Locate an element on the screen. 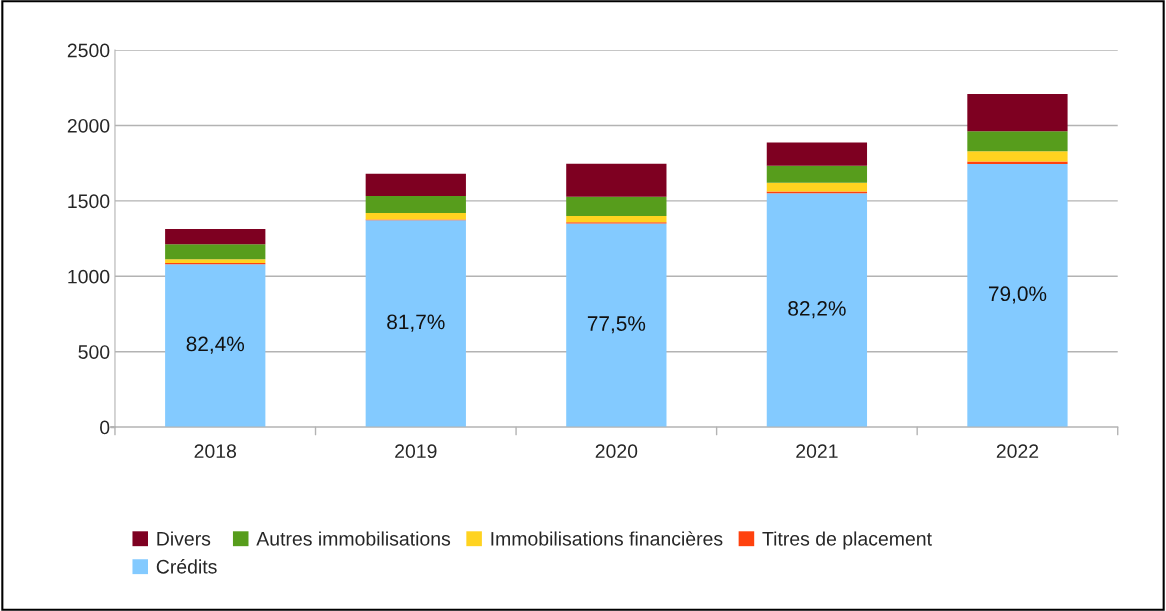 The height and width of the screenshot is (611, 1166). legend-label: Autres immobilisations is located at coordinates (353, 538).